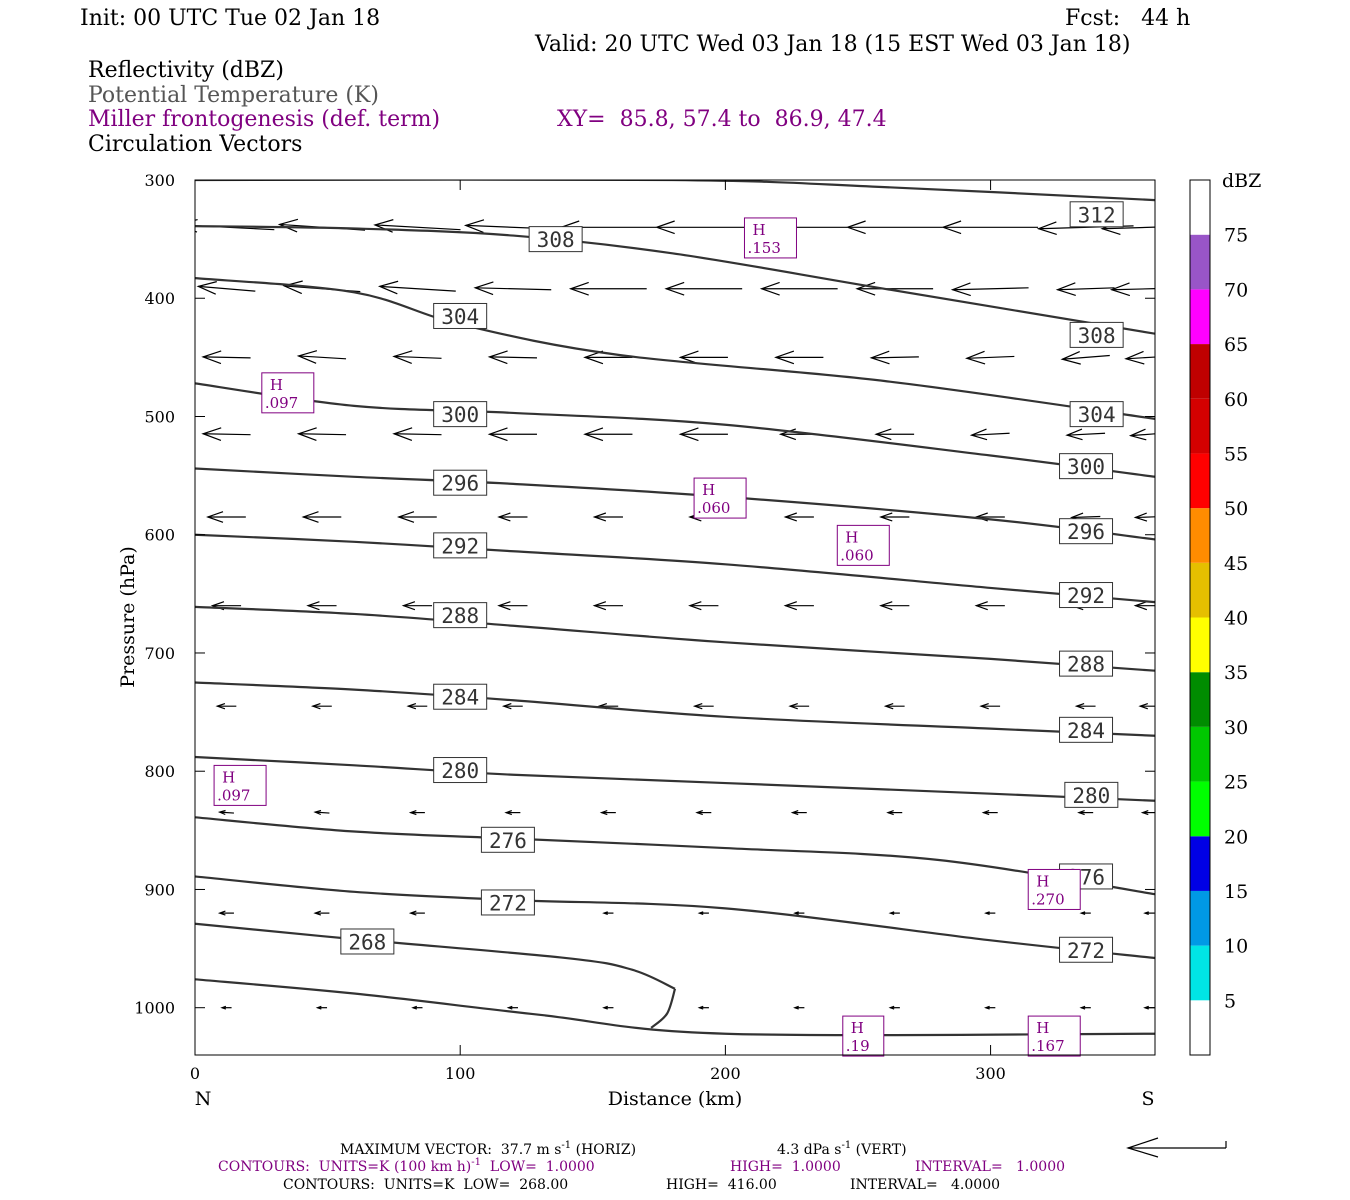  Describe the element at coordinates (159, 298) in the screenshot. I see `y-tick-label: 400` at that location.